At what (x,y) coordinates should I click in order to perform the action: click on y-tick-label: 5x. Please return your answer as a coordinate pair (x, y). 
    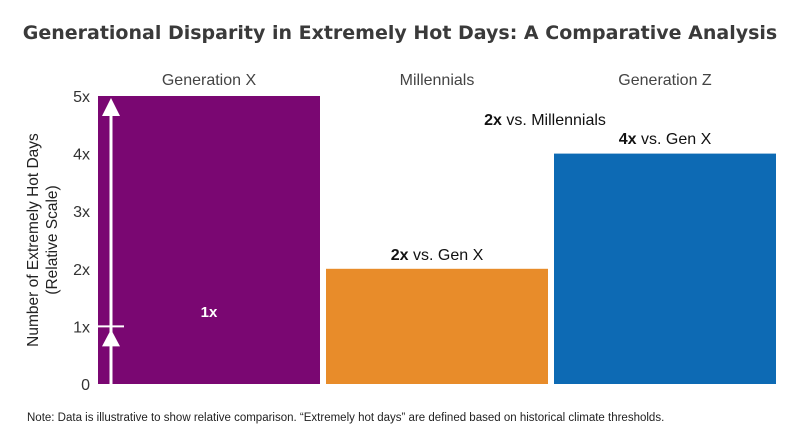
    Looking at the image, I should click on (81, 97).